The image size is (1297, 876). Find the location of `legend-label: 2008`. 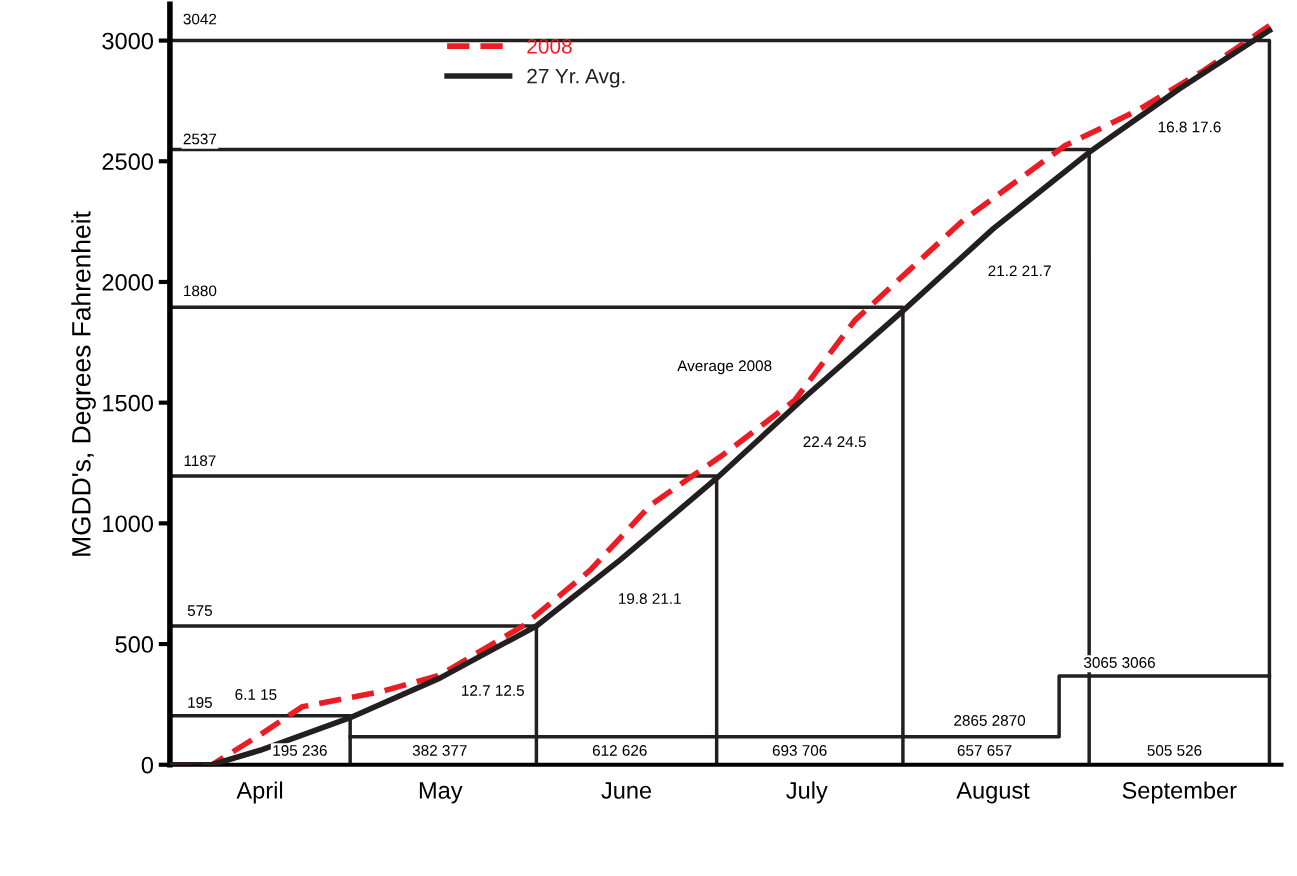

legend-label: 2008 is located at coordinates (549, 46).